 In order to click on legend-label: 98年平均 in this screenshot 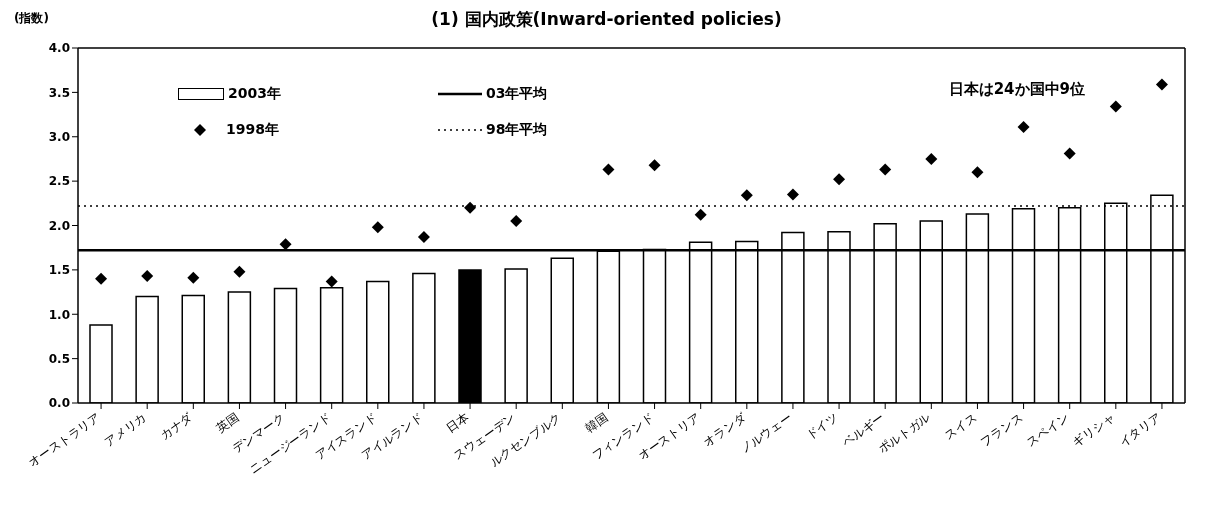, I will do `click(517, 130)`.